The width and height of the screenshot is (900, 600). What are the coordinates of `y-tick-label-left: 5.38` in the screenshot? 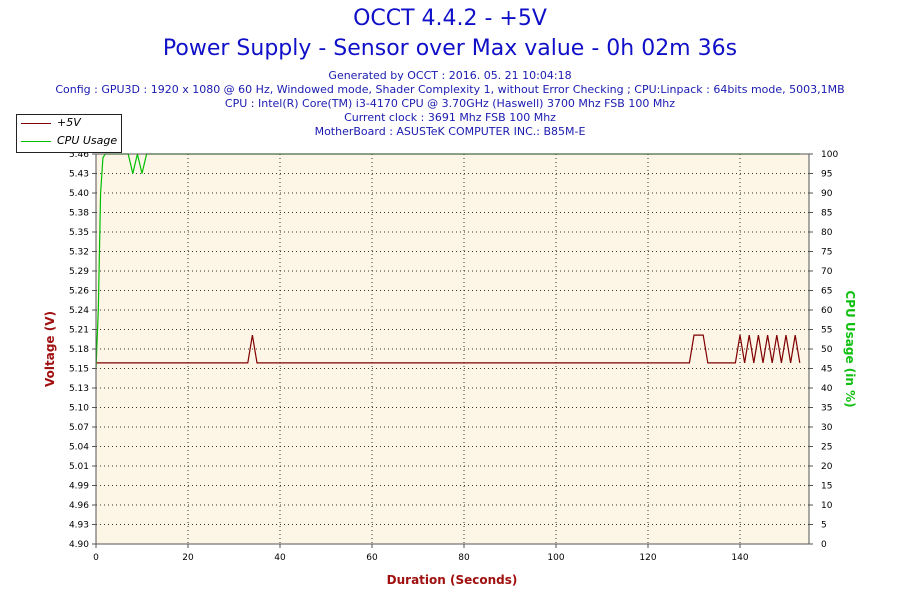 It's located at (79, 214).